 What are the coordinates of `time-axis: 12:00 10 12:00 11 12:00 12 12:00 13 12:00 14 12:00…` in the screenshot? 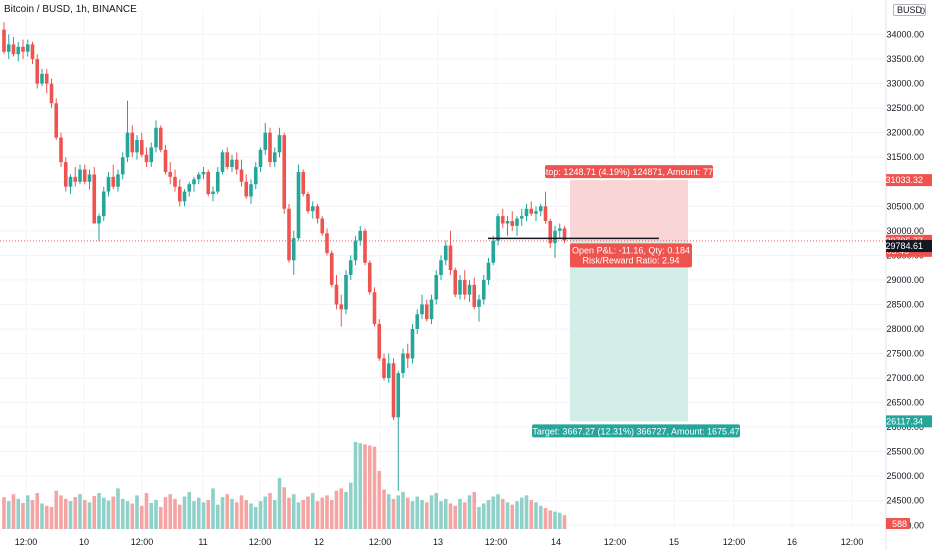 It's located at (439, 542).